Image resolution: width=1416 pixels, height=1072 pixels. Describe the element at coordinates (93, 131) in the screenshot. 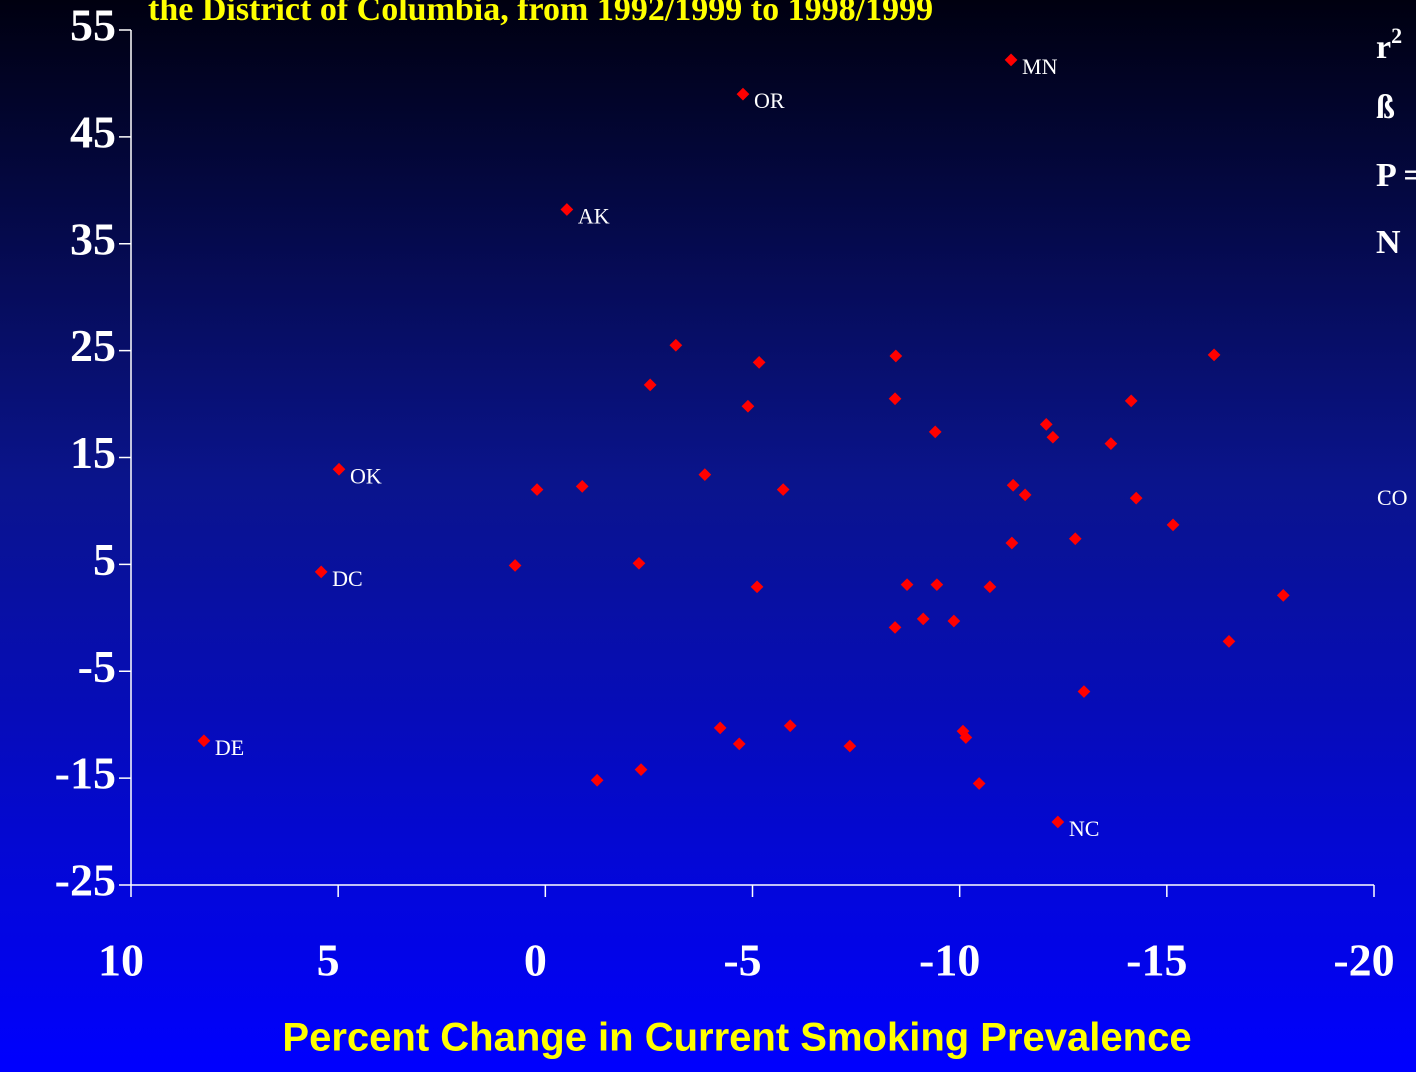

I see `y-tick-label: 45` at that location.